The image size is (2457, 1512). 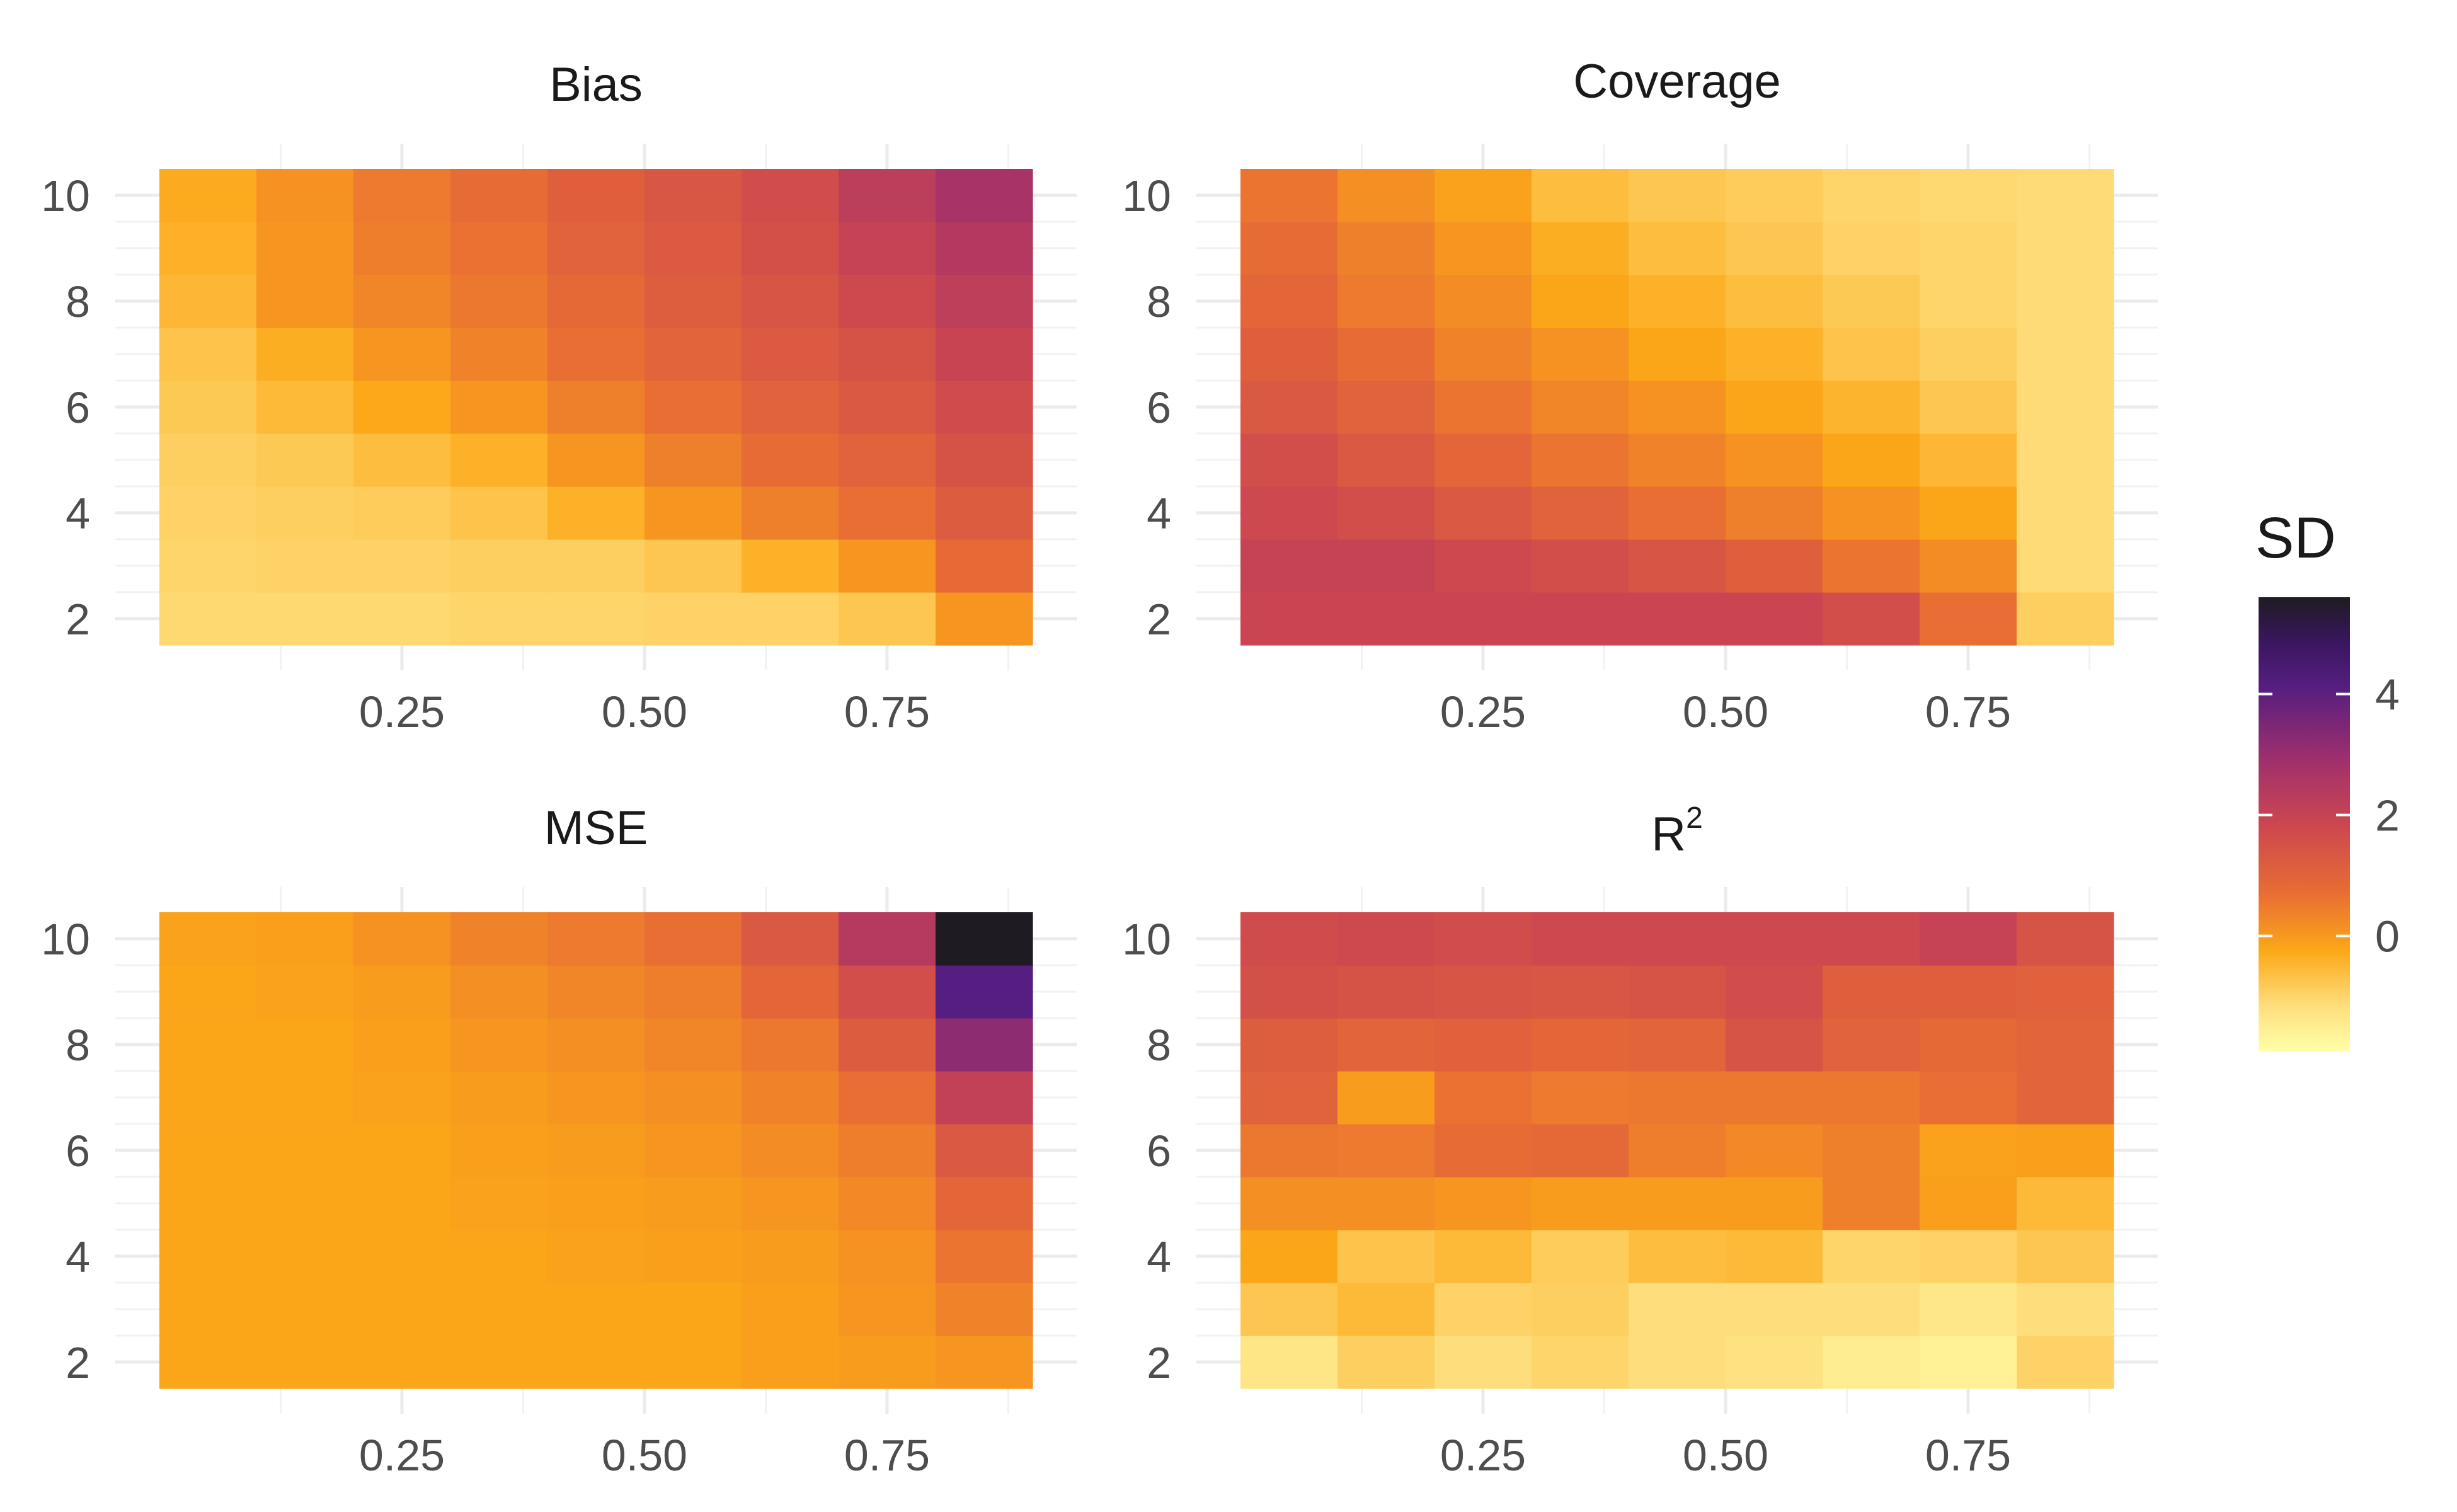 What do you see at coordinates (596, 85) in the screenshot?
I see `panel-title: Bias` at bounding box center [596, 85].